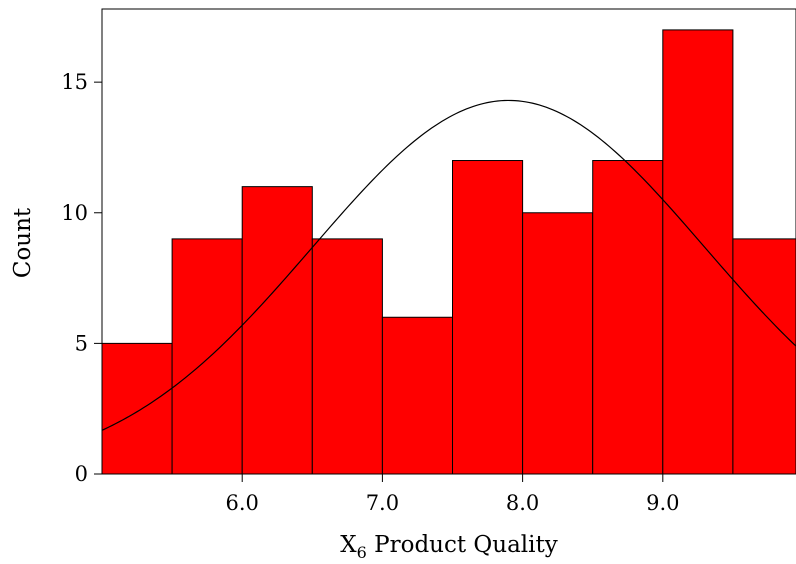 This screenshot has height=564, width=796. I want to click on x-axis-label-subscript: 6, so click(362, 552).